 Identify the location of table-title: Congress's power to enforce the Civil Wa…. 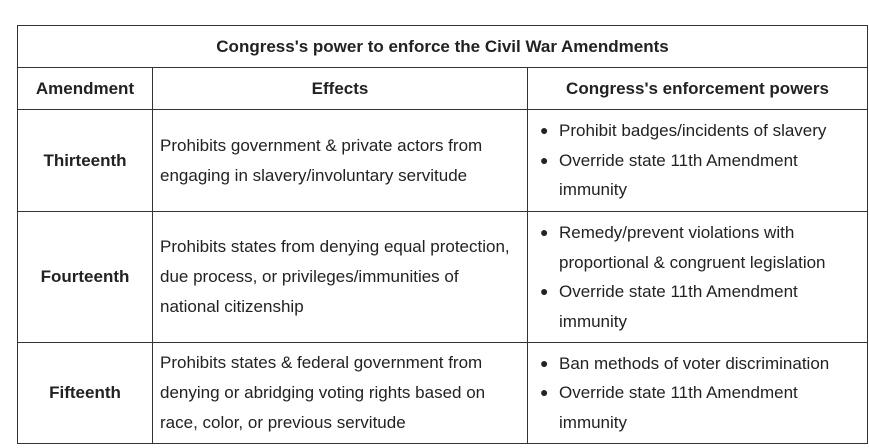
(442, 46).